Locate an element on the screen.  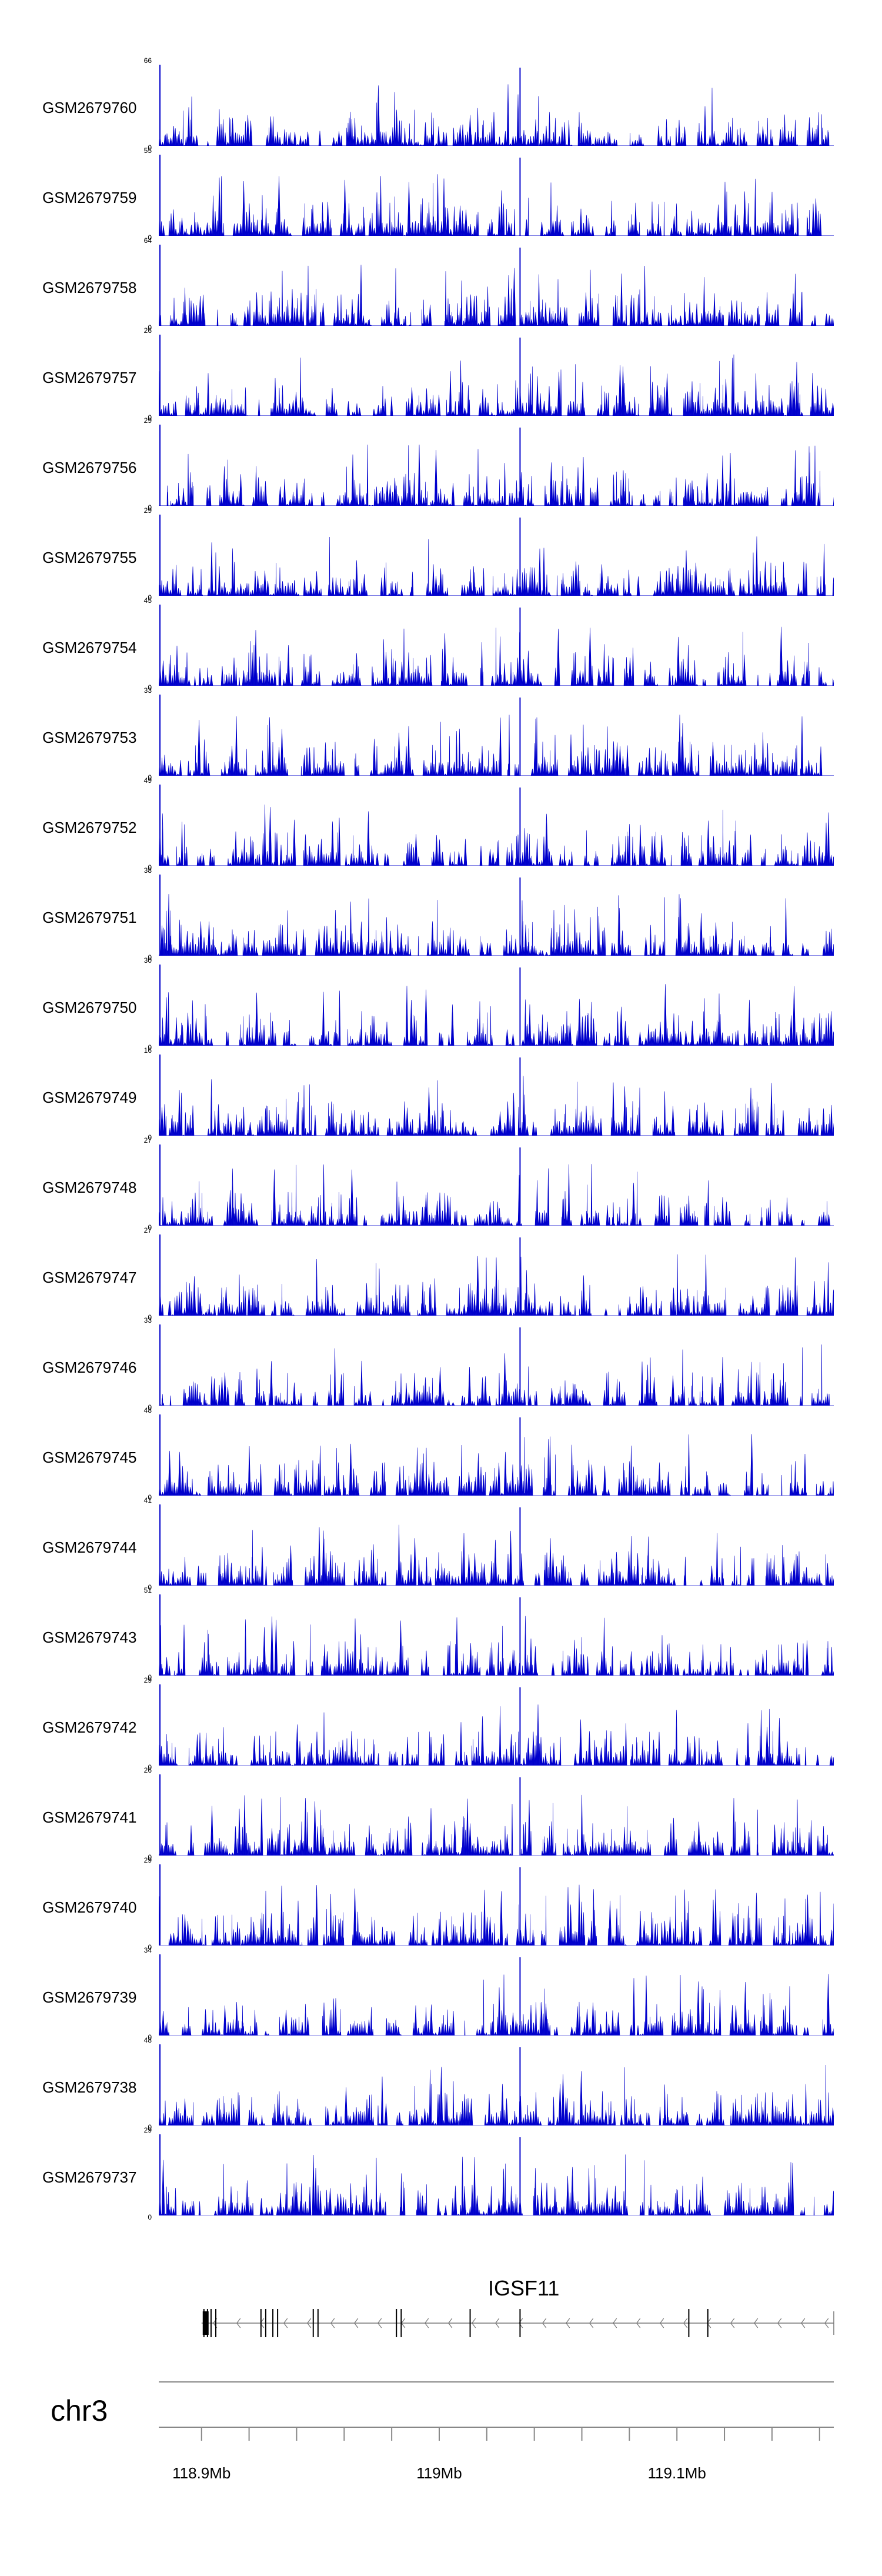
track-gsm2679759: GSM2679759 55 0 is located at coordinates (441, 195).